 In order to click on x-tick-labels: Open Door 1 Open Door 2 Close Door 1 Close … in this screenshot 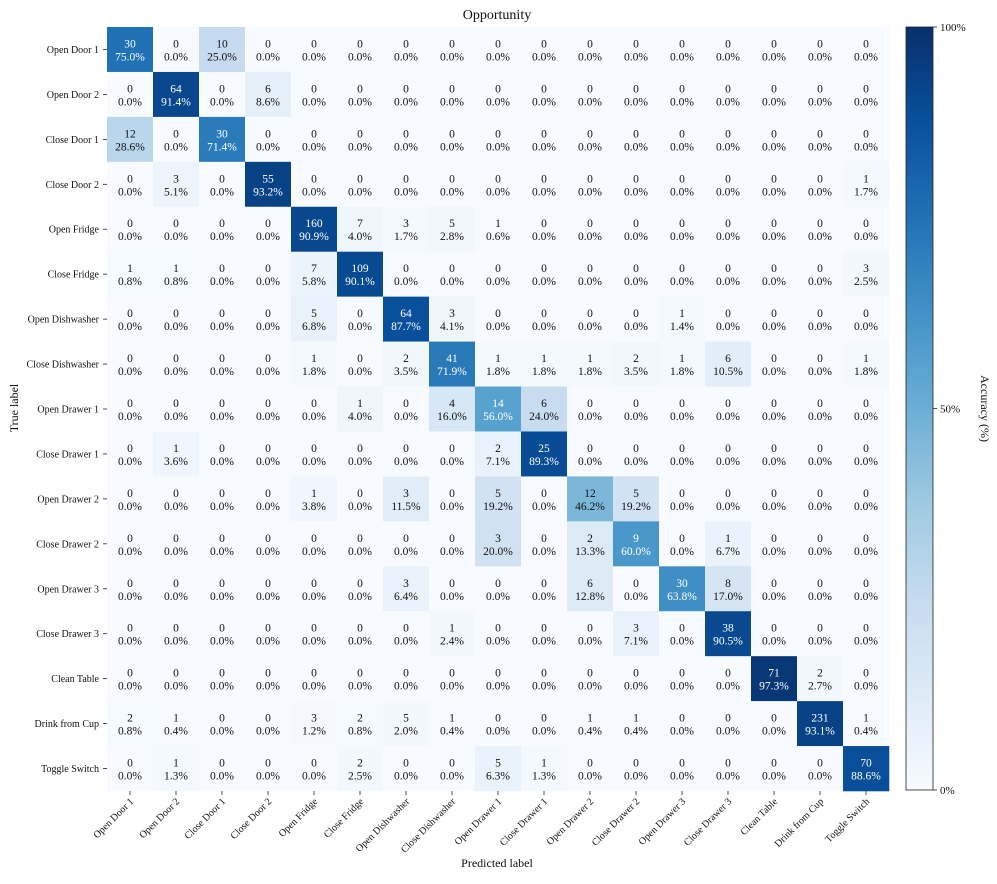, I will do `click(481, 823)`.